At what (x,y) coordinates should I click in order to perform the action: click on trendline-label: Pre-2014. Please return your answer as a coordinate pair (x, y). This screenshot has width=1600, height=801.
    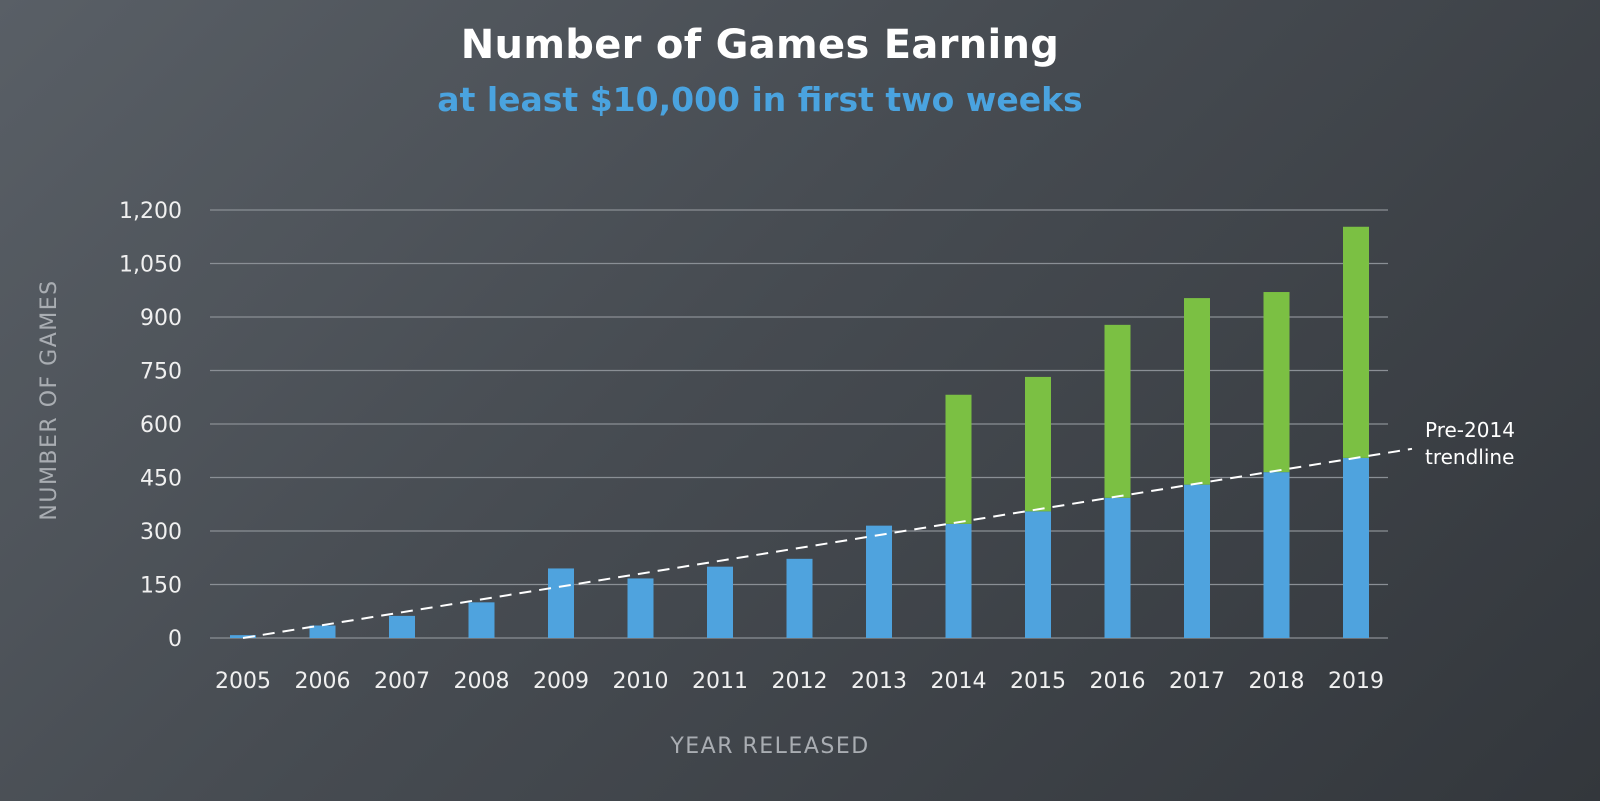
    Looking at the image, I should click on (1470, 430).